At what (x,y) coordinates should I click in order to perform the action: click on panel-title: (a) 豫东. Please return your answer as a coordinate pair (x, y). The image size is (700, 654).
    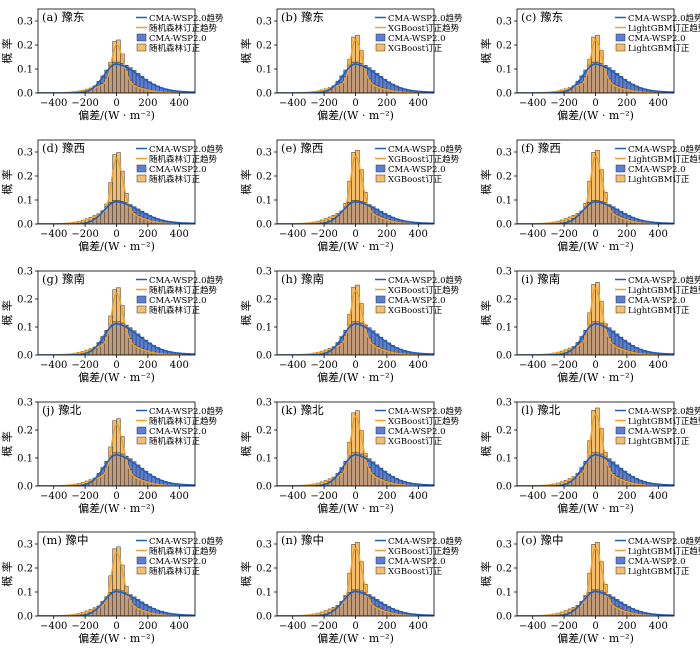
    Looking at the image, I should click on (63, 17).